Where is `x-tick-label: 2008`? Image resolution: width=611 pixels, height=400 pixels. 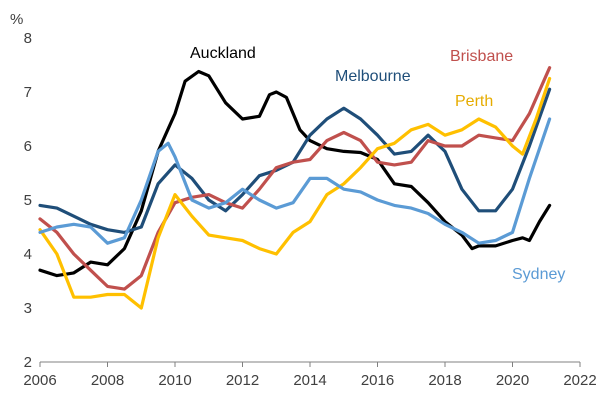 x-tick-label: 2008 is located at coordinates (107, 380).